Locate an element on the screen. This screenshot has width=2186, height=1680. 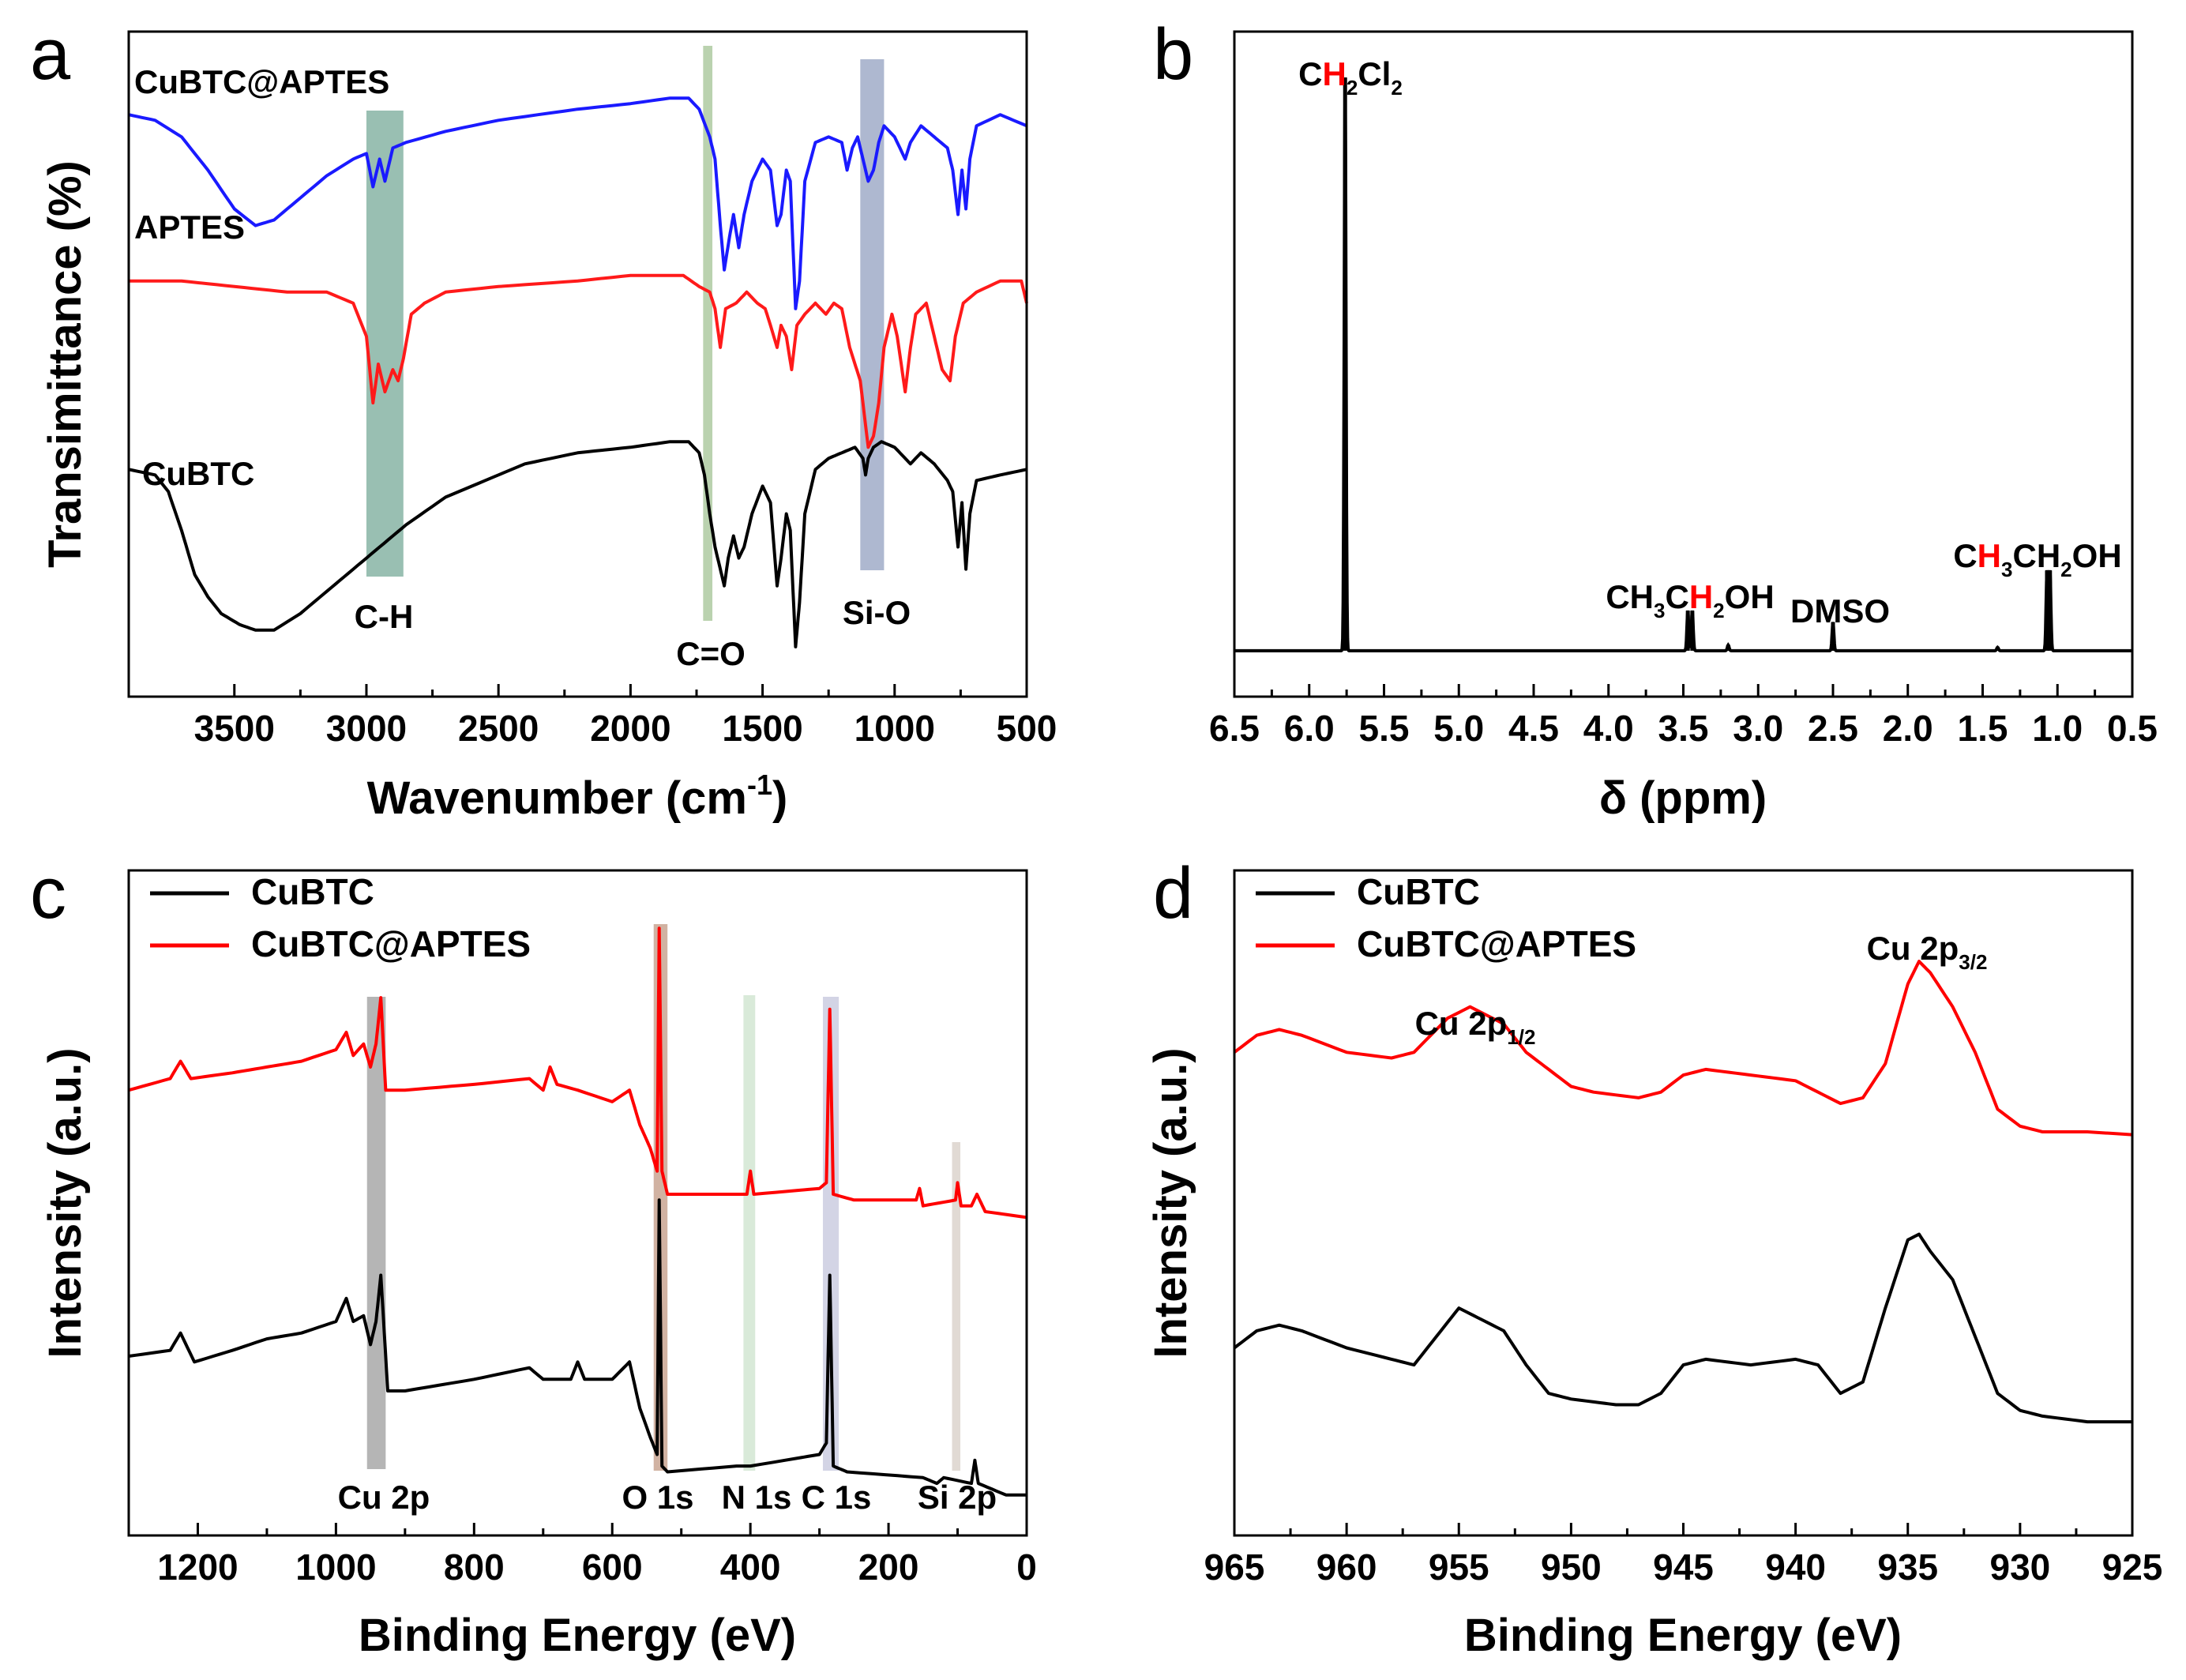
x-tick-label: 925 is located at coordinates (2132, 1567).